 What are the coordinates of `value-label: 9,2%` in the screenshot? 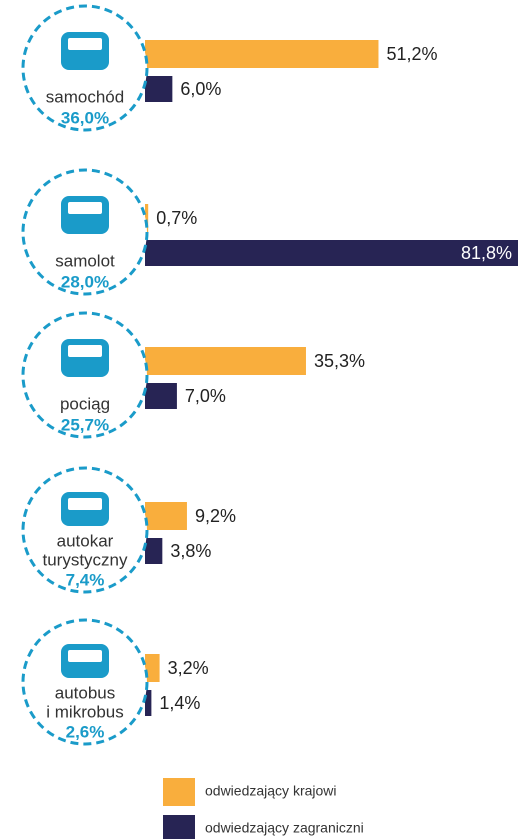 It's located at (215, 516).